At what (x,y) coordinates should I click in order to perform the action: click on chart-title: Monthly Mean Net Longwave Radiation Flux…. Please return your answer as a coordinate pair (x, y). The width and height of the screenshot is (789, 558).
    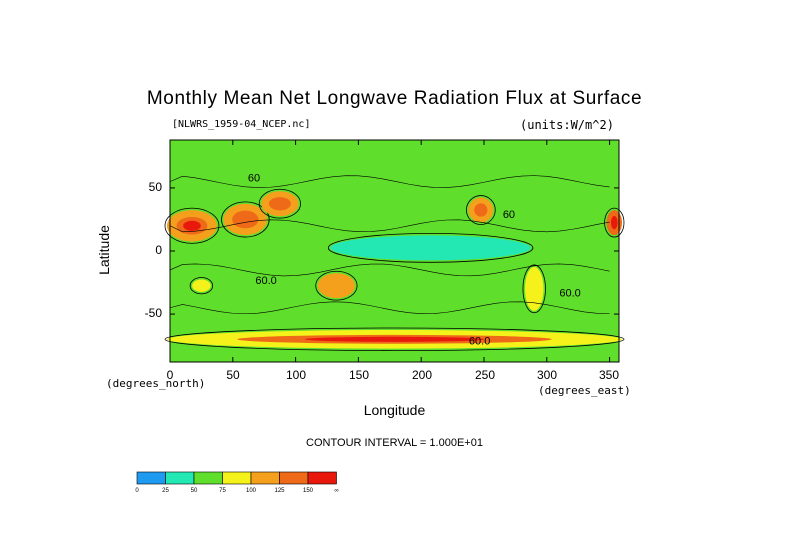
    Looking at the image, I should click on (394, 98).